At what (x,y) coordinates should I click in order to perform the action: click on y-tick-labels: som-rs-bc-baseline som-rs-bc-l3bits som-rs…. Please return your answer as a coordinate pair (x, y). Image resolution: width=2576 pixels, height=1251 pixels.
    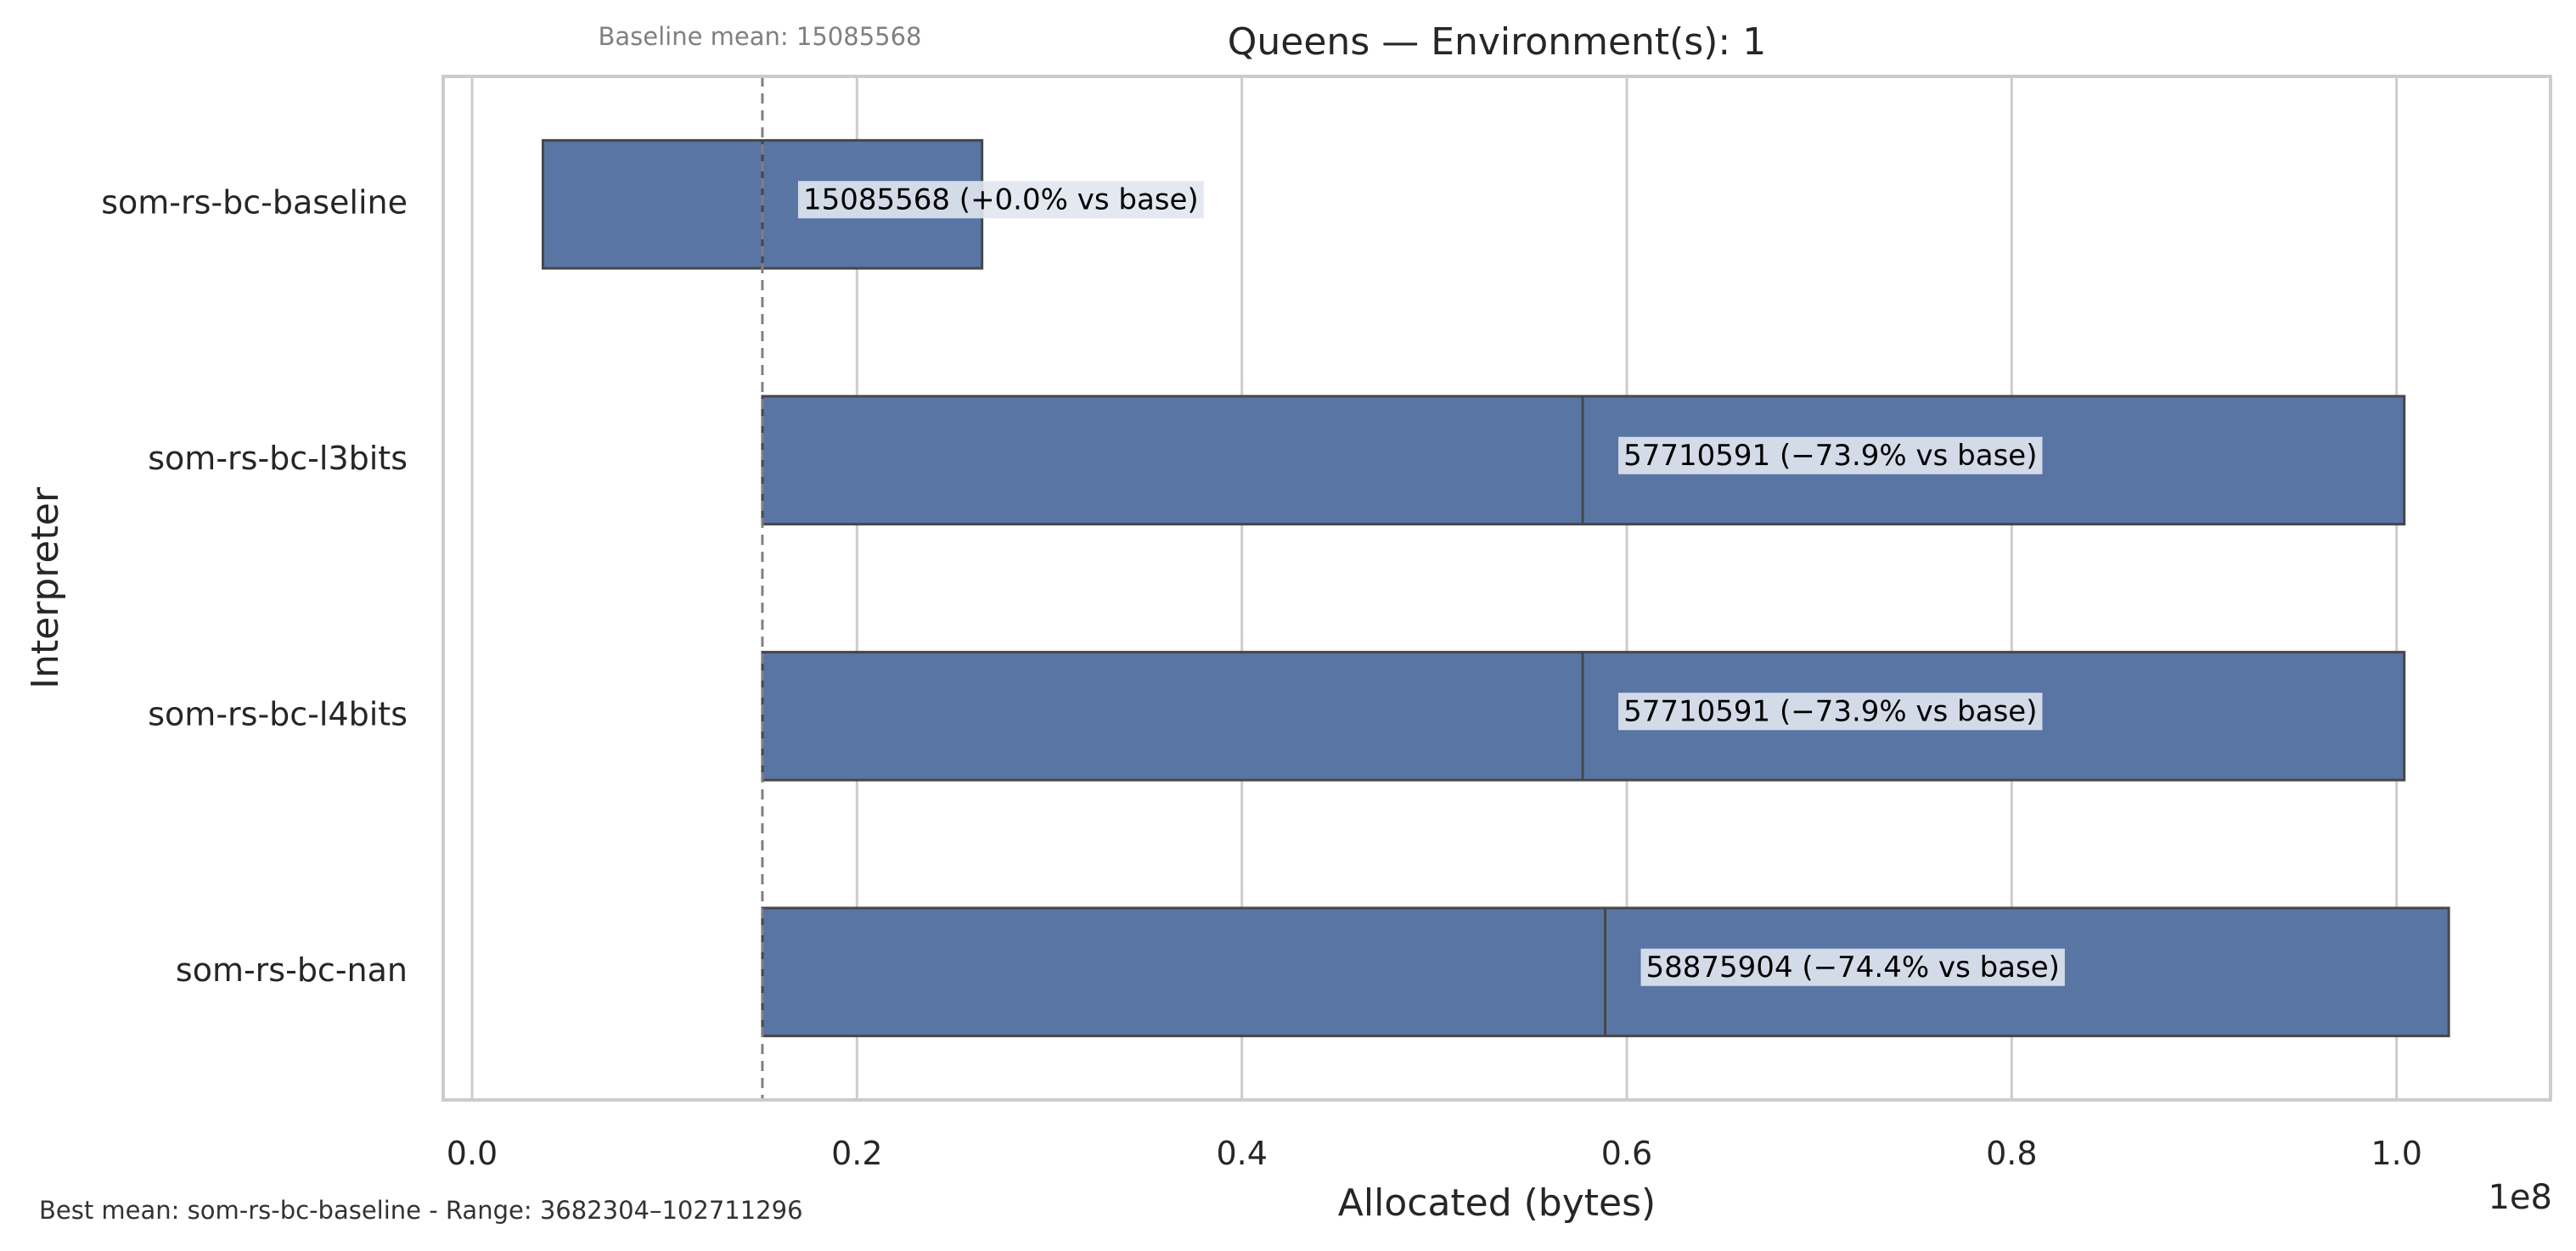
    Looking at the image, I should click on (254, 586).